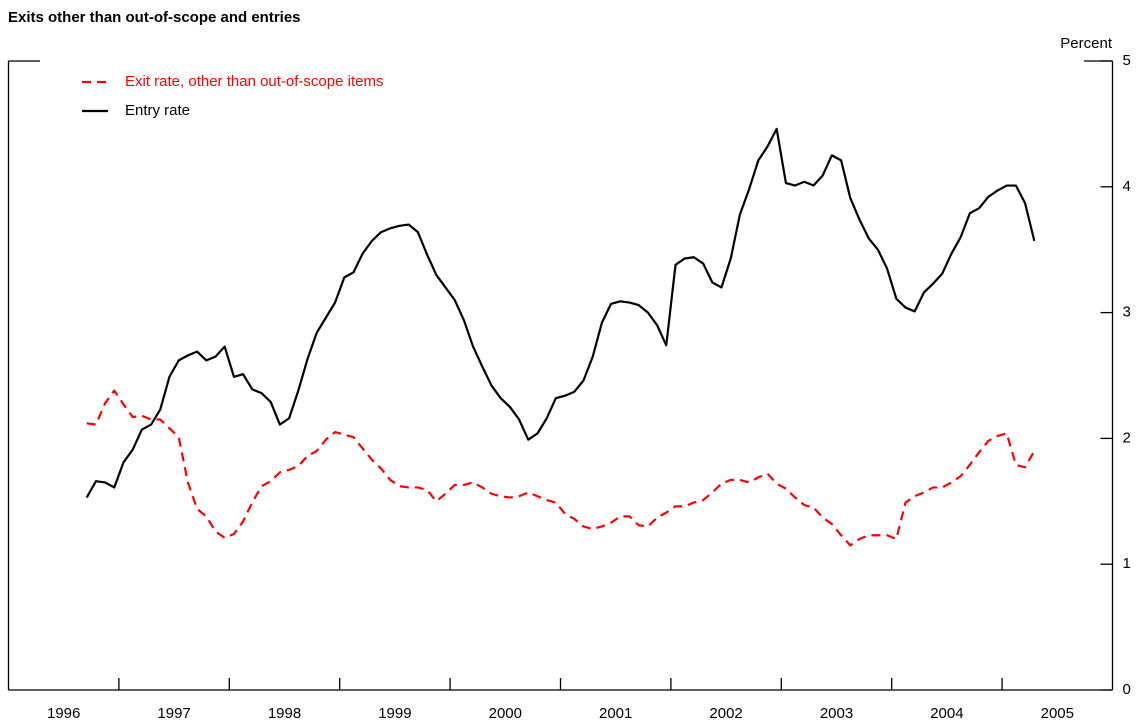  Describe the element at coordinates (1127, 186) in the screenshot. I see `y-tick-label: 4` at that location.